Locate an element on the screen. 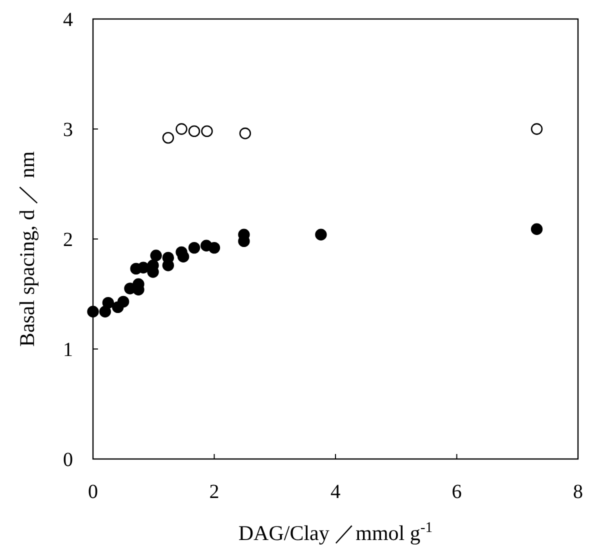 The image size is (596, 548). y-tick-label: 0 is located at coordinates (68, 460).